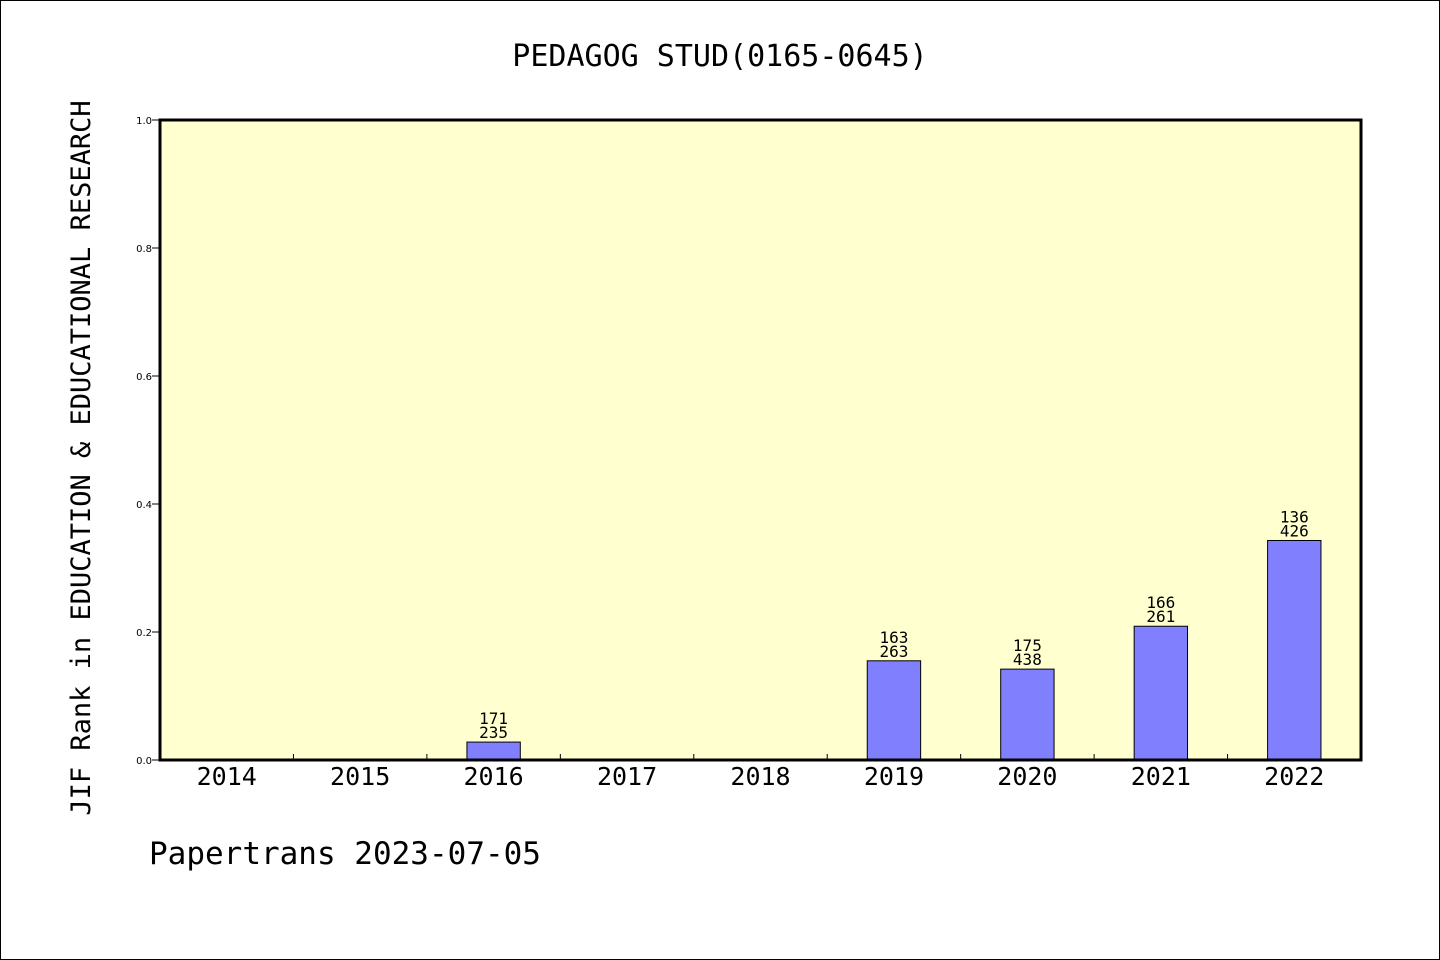  What do you see at coordinates (1161, 776) in the screenshot?
I see `x-tick-label: 2021` at bounding box center [1161, 776].